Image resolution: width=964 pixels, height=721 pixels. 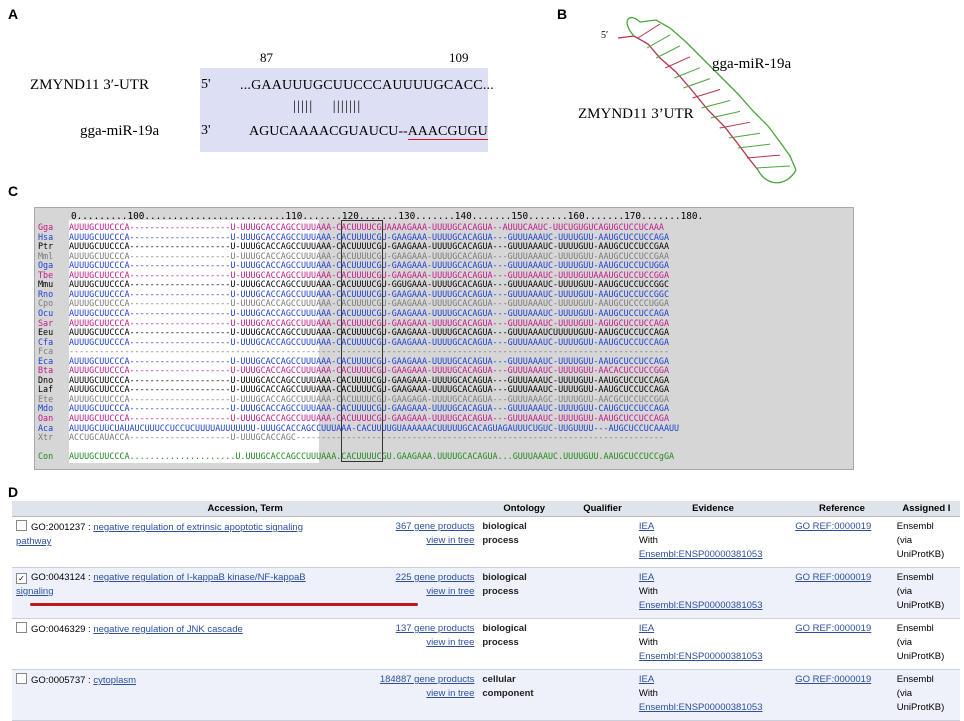 I want to click on species-code: Xtr, so click(x=46, y=437).